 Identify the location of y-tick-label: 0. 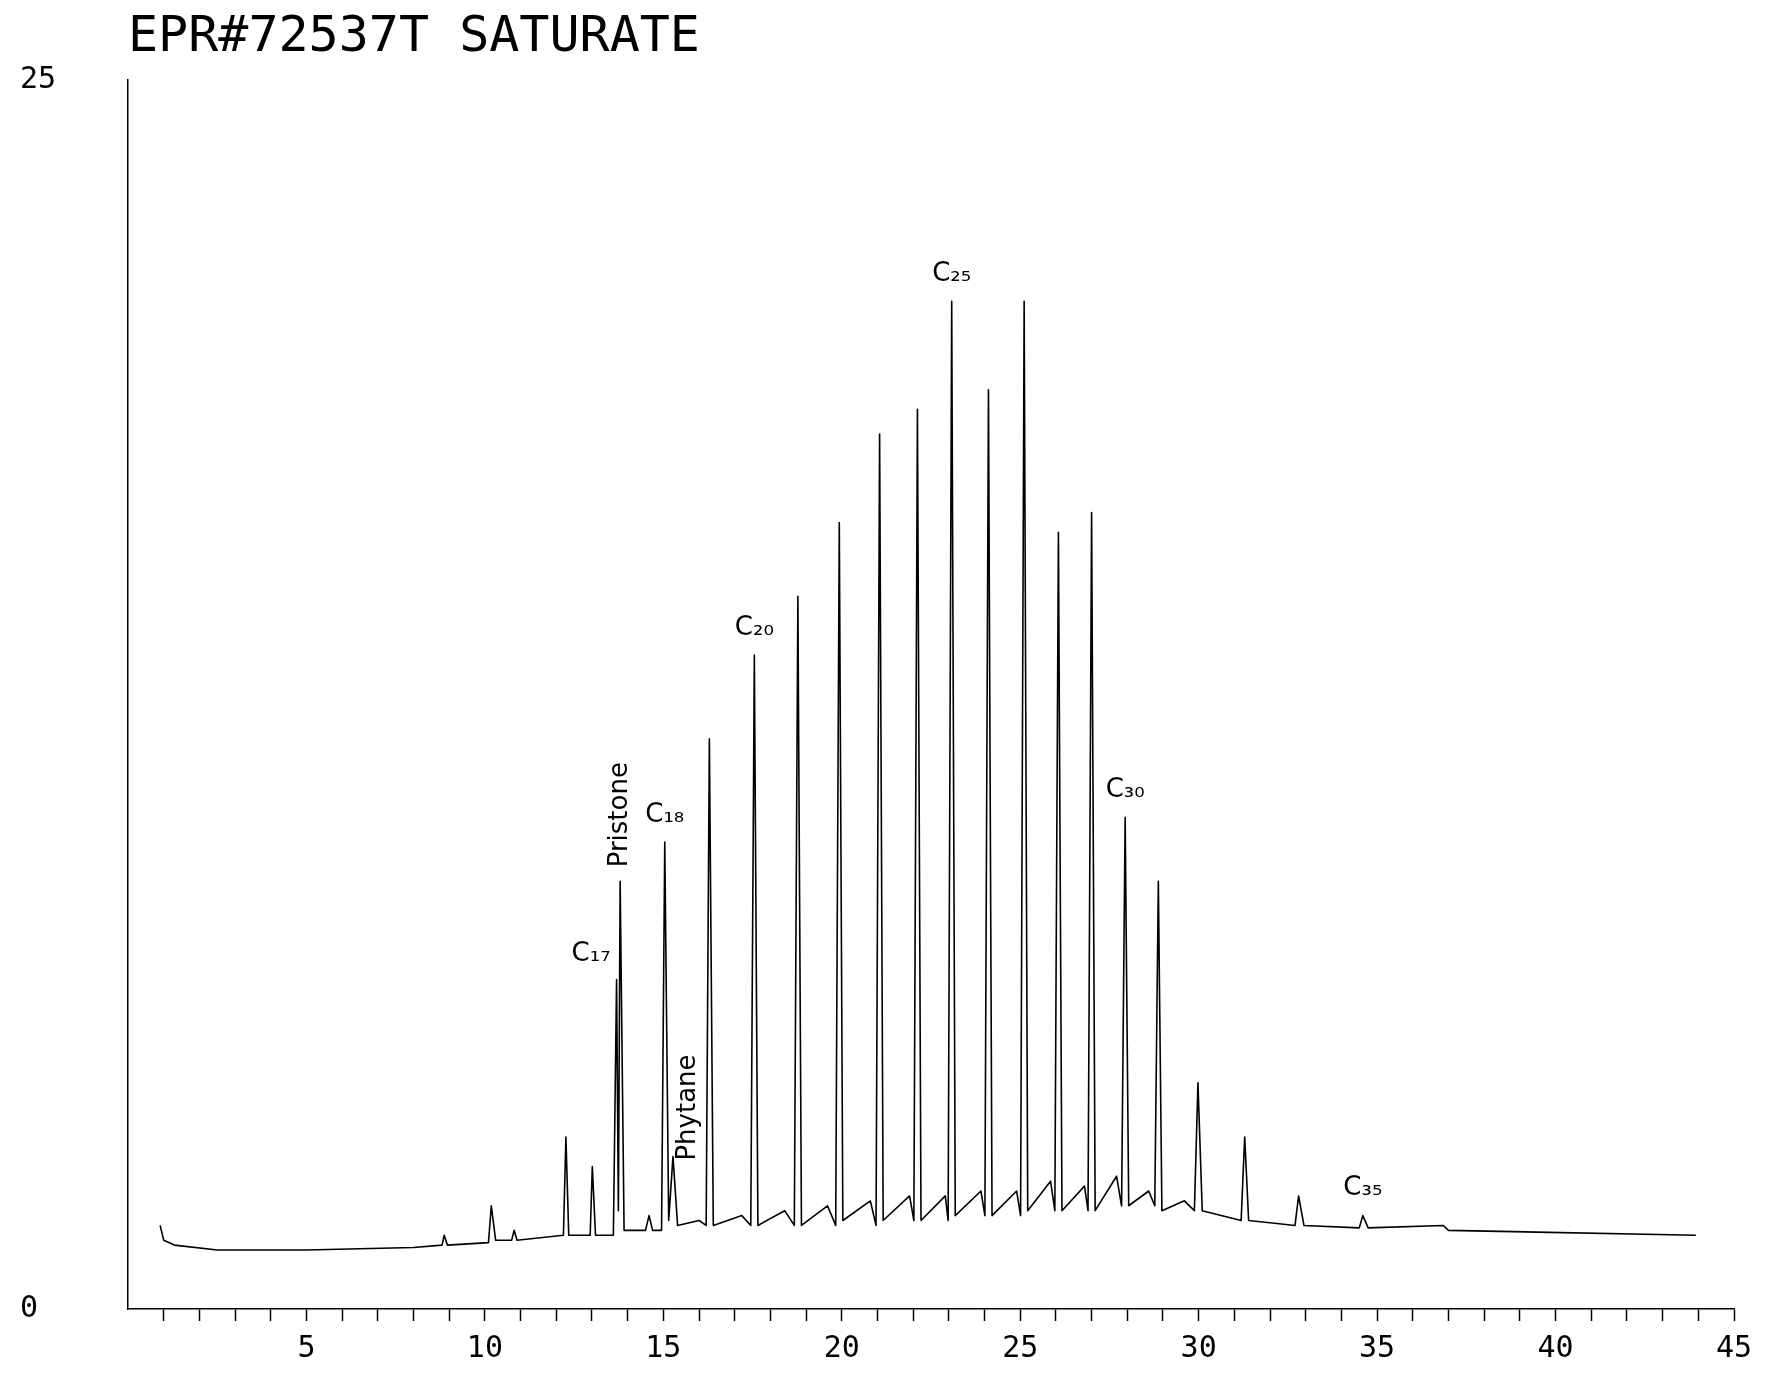
(29, 1306).